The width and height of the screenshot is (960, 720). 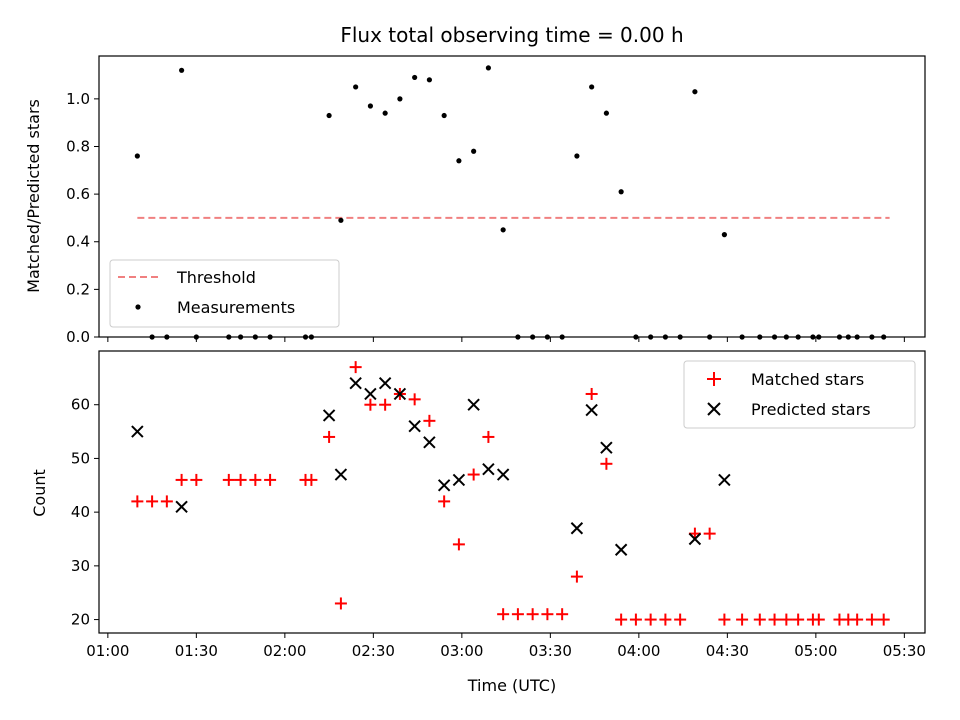 I want to click on bottom-y-axis-label: Count, so click(x=39, y=493).